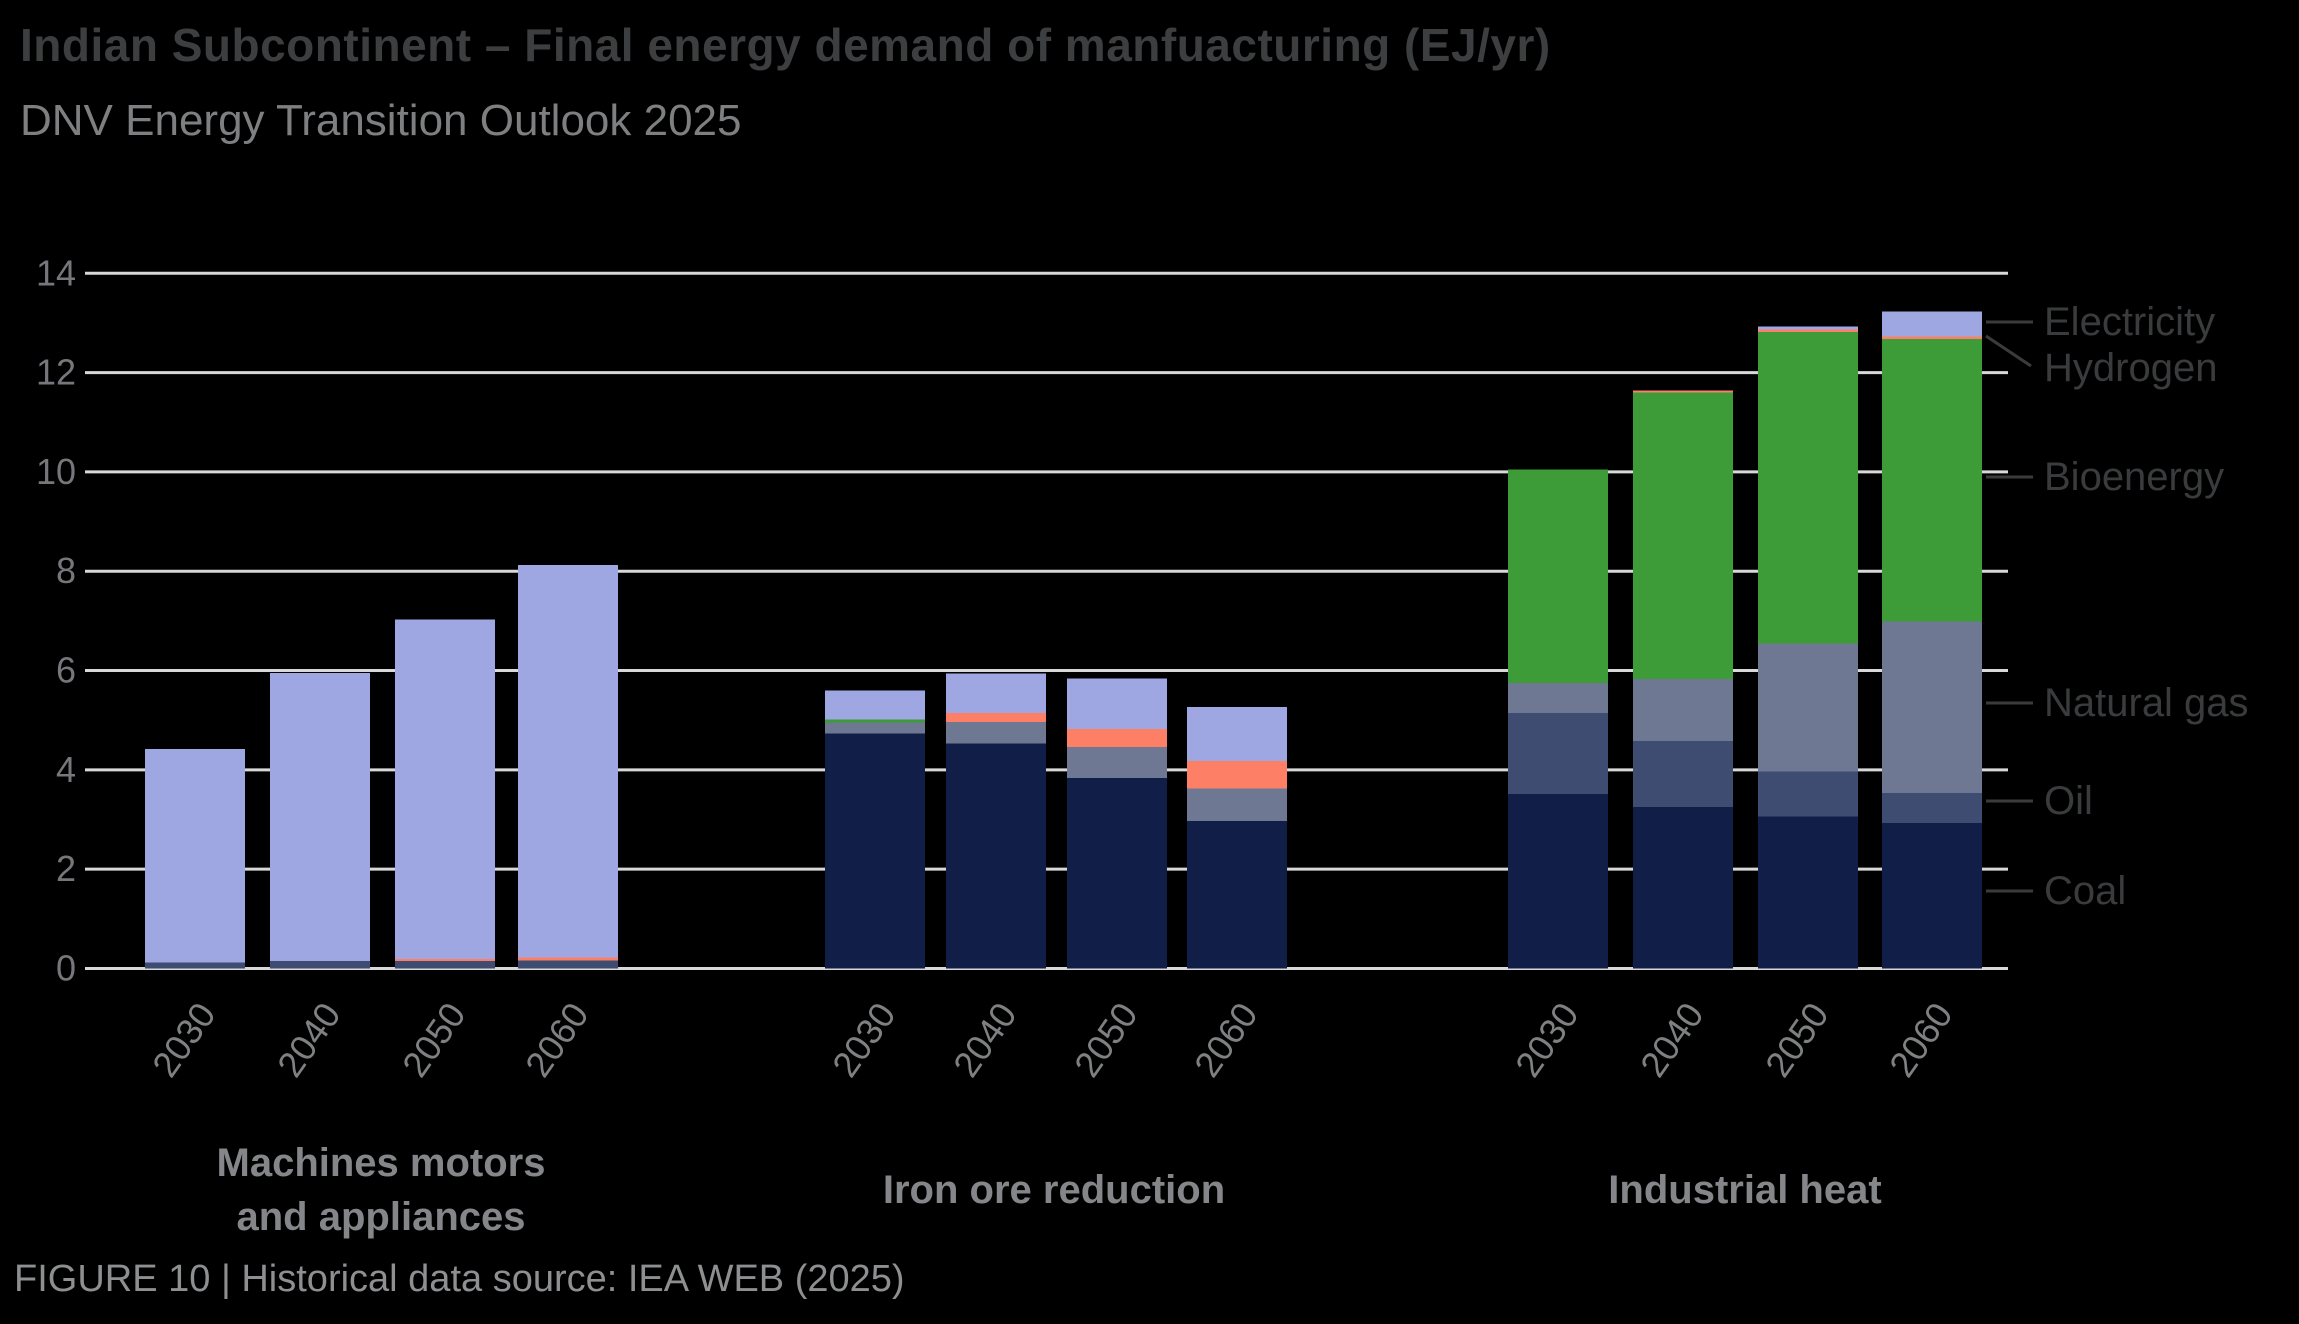 The height and width of the screenshot is (1324, 2299). I want to click on bar-segment-iron-ore-reduction-2050-electricity, so click(1117, 704).